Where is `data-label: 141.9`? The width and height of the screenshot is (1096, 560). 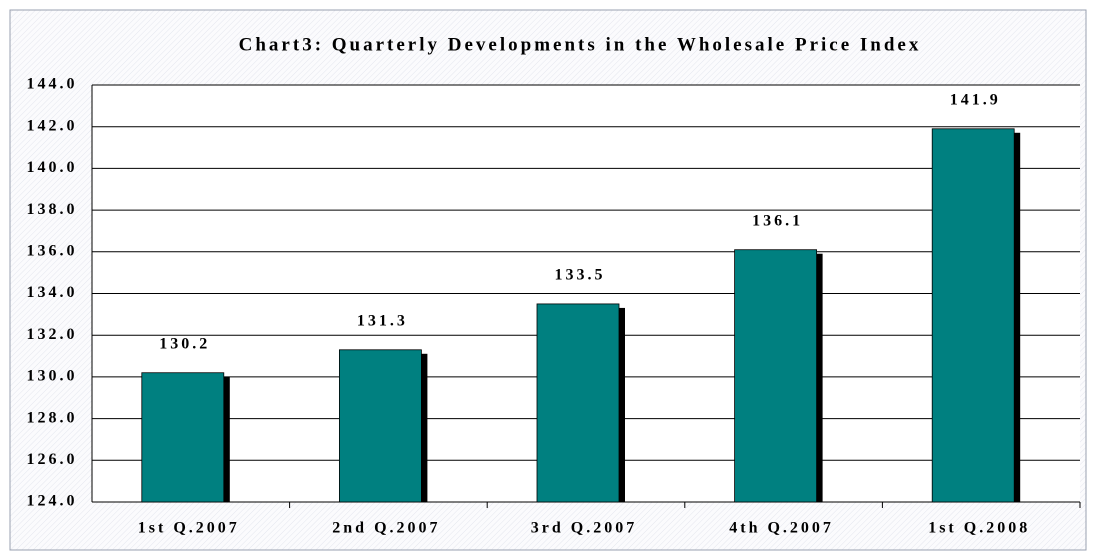 data-label: 141.9 is located at coordinates (975, 99).